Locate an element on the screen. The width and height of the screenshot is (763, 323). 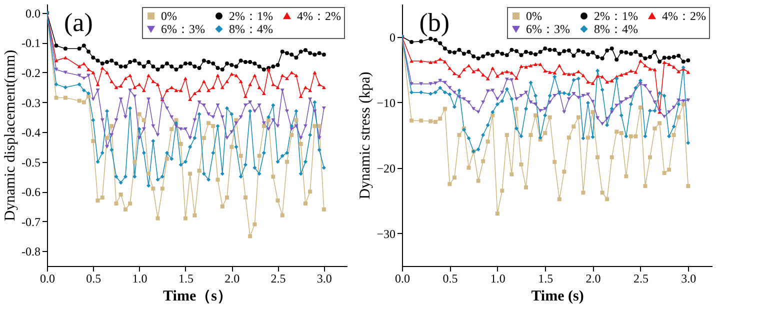
y-tick-label: −10 is located at coordinates (386, 103).